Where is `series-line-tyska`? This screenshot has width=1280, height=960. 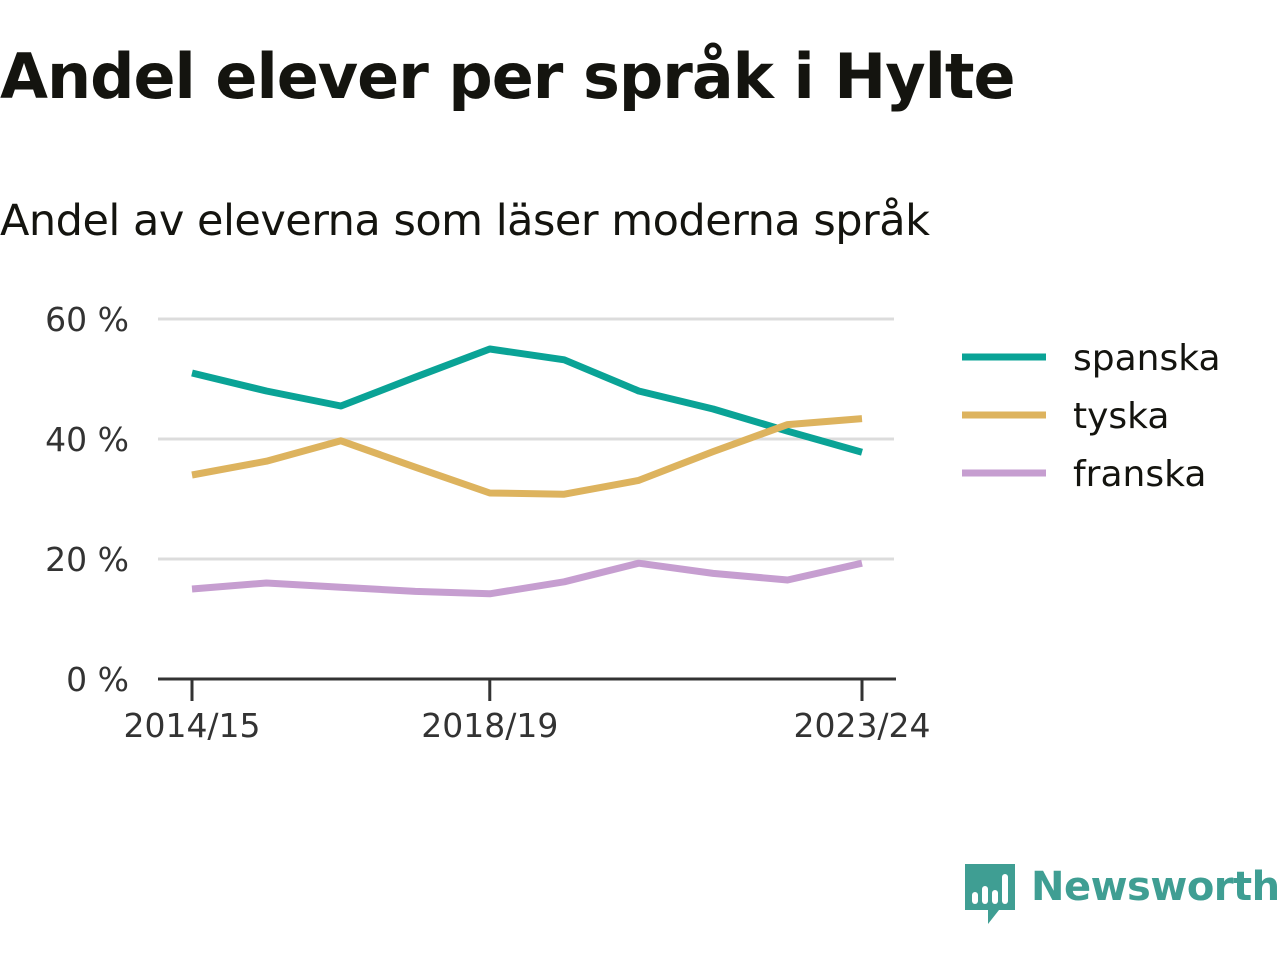
series-line-tyska is located at coordinates (527, 456).